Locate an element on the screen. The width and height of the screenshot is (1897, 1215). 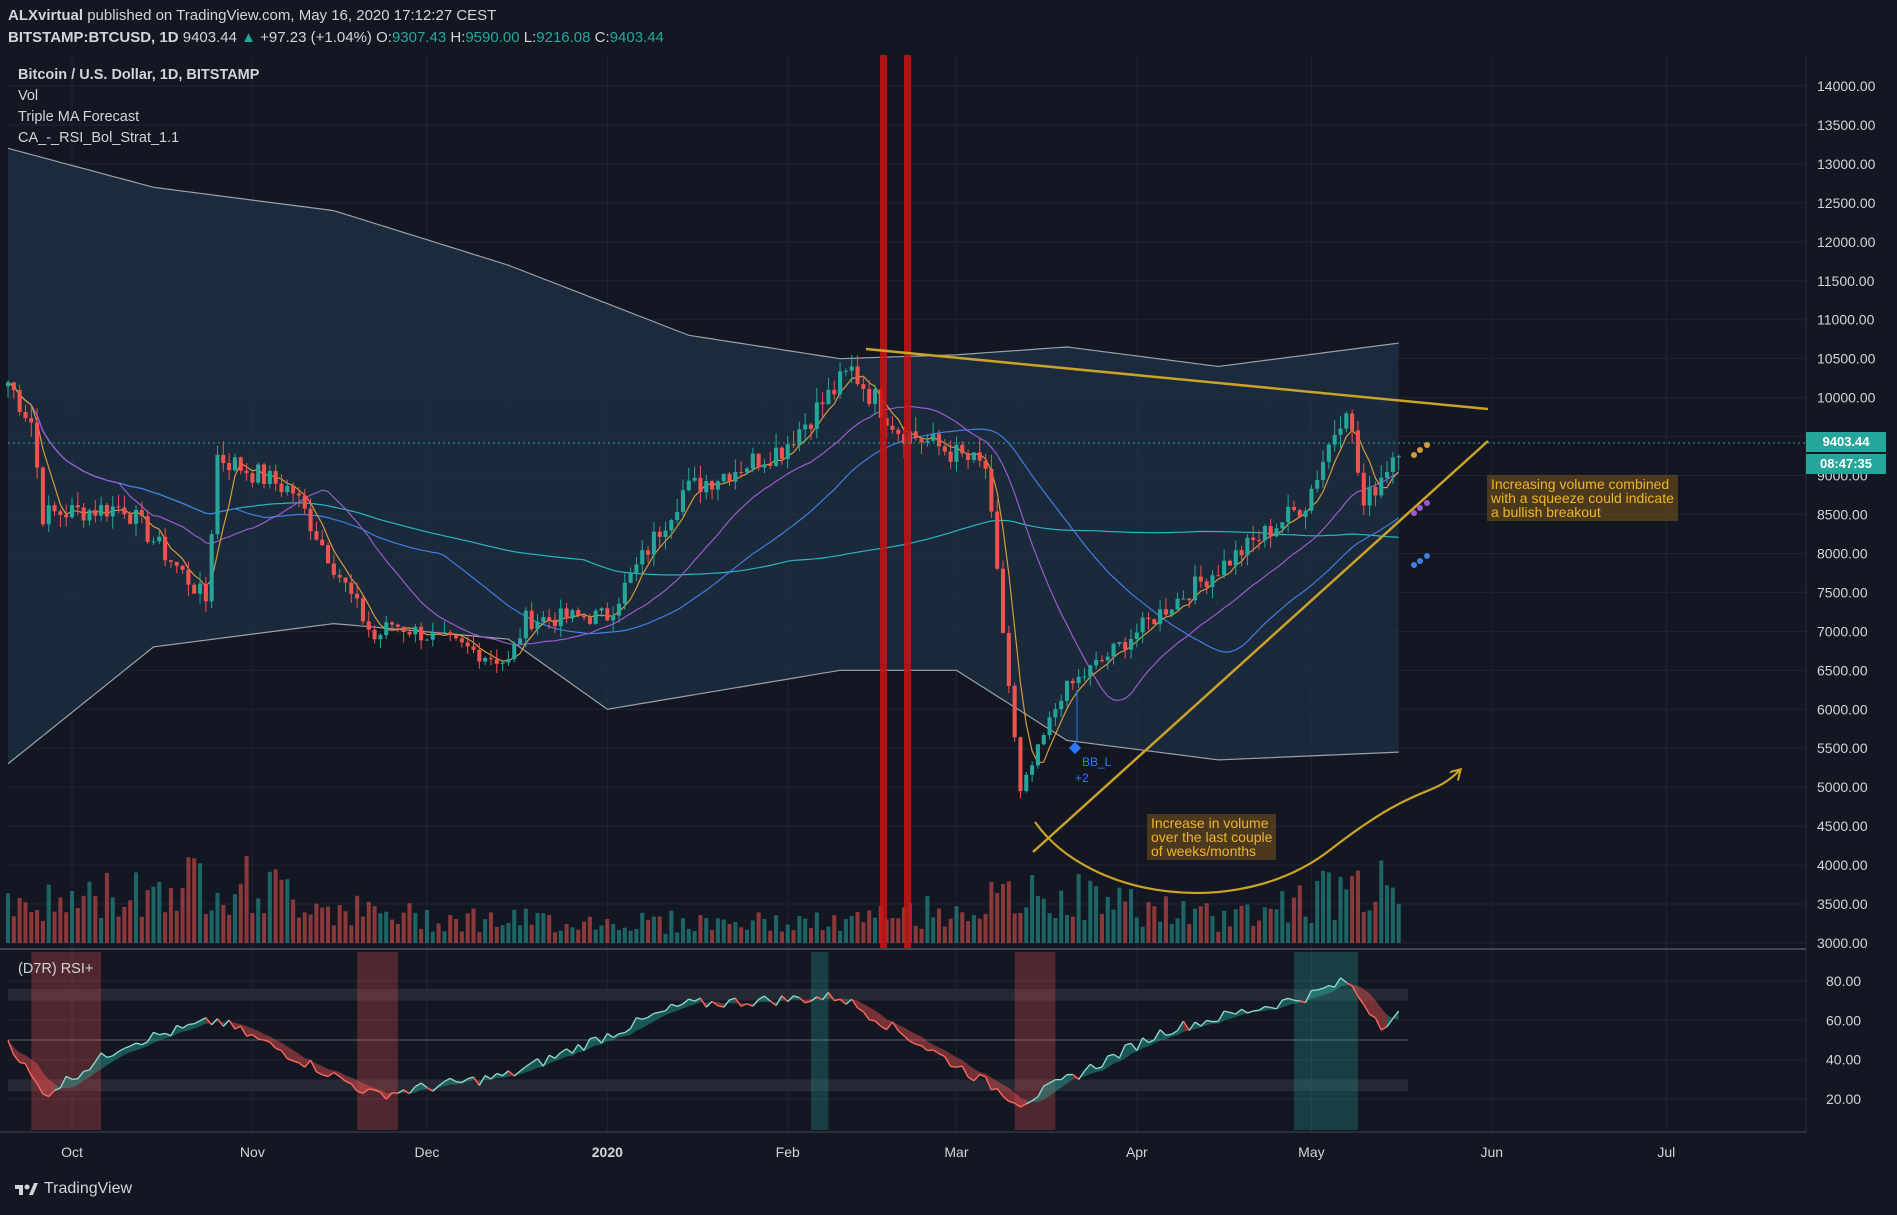
publisher-name: ALXvirtual is located at coordinates (46, 15).